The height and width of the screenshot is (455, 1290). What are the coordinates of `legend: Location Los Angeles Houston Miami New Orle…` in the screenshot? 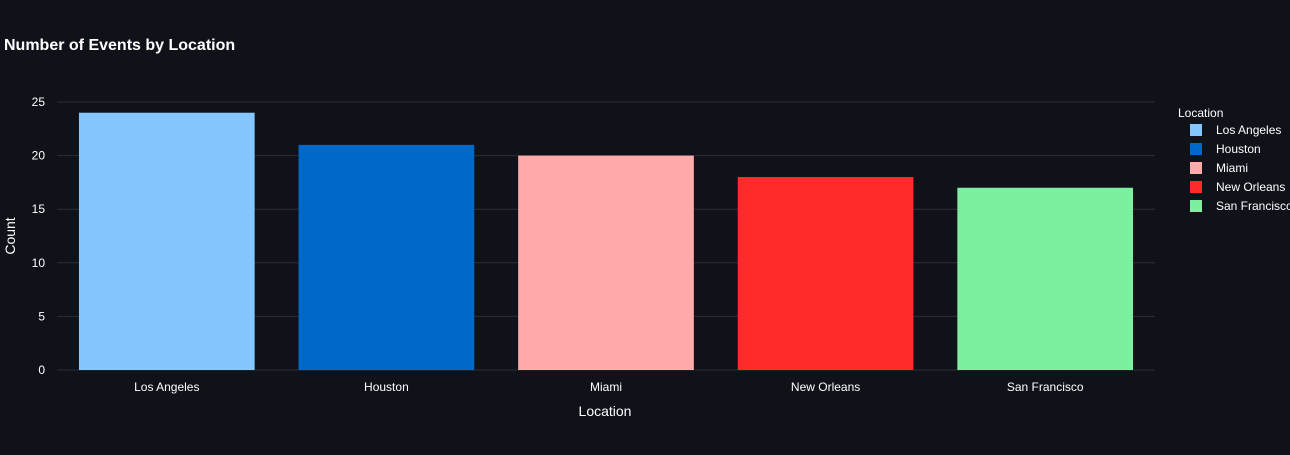 It's located at (1234, 159).